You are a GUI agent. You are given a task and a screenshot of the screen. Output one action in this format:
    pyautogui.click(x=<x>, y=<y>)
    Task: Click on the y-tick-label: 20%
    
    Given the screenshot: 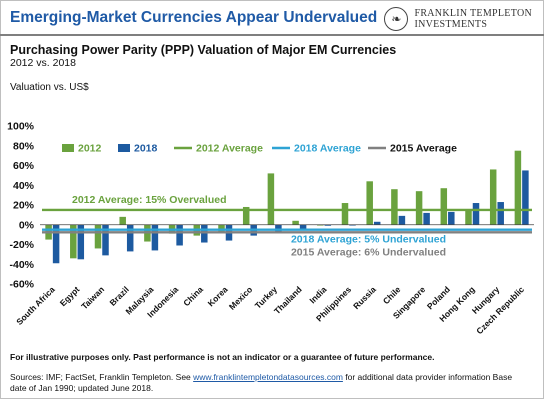 What is the action you would take?
    pyautogui.click(x=24, y=206)
    